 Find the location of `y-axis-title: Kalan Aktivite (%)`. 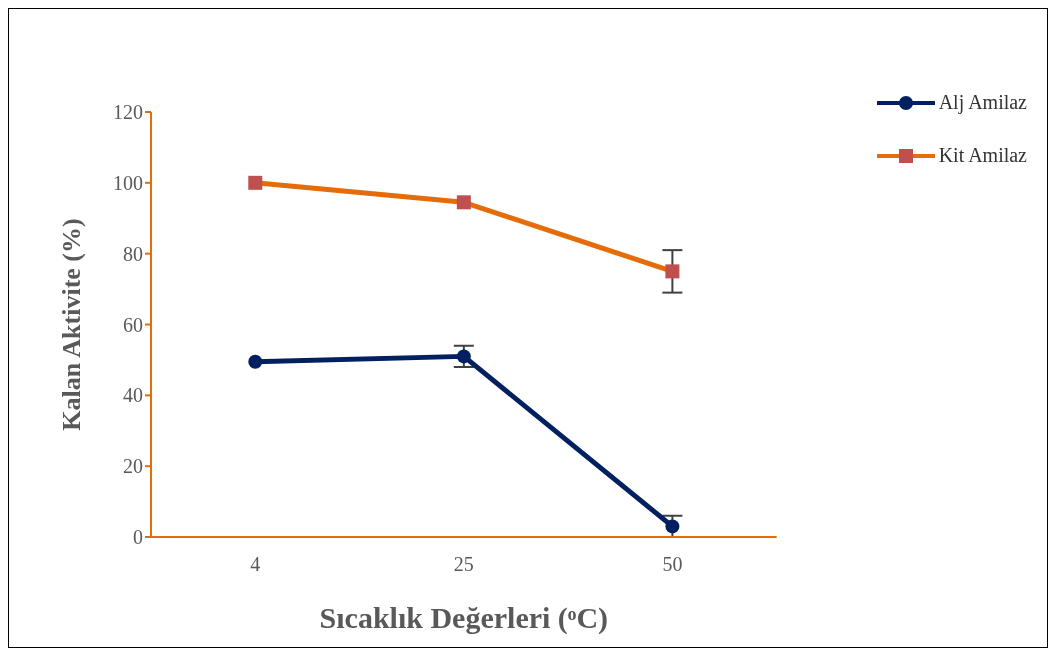

y-axis-title: Kalan Aktivite (%) is located at coordinates (72, 324).